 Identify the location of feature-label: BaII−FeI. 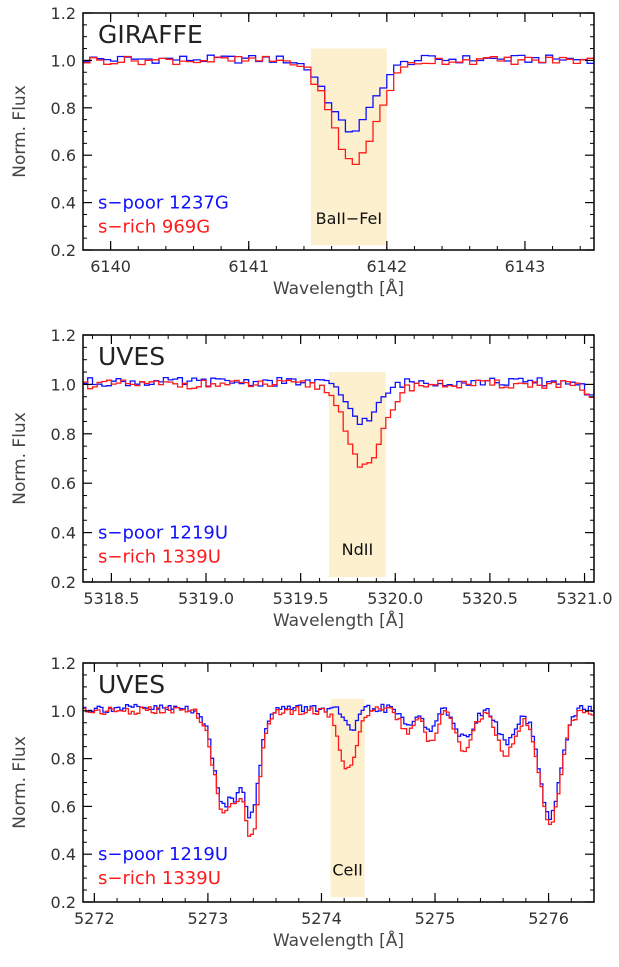
(349, 218).